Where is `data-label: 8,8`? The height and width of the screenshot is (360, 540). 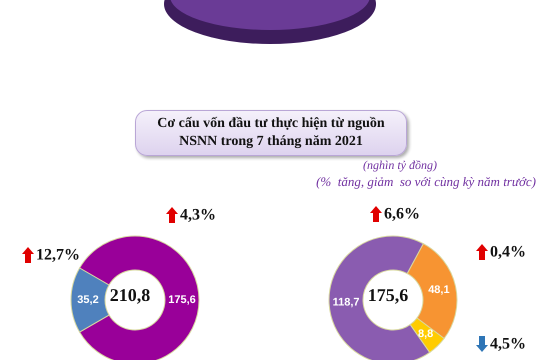
data-label: 8,8 is located at coordinates (426, 334).